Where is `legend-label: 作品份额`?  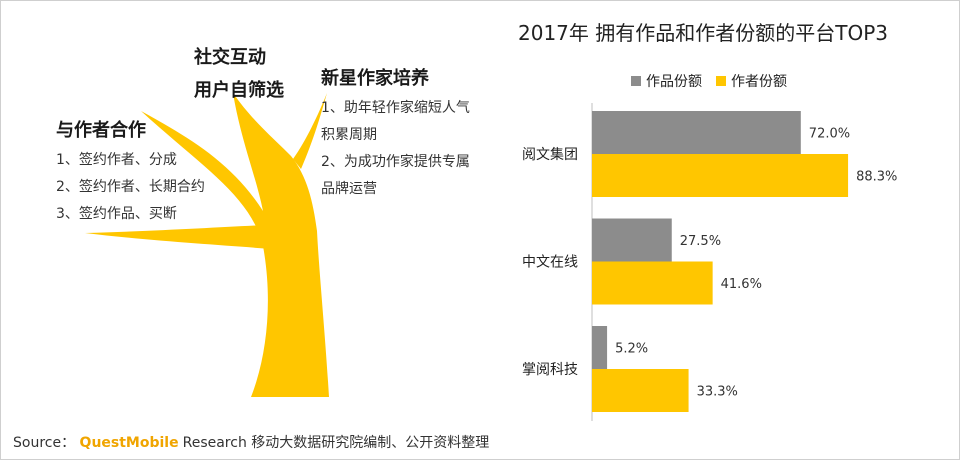 legend-label: 作品份额 is located at coordinates (674, 82).